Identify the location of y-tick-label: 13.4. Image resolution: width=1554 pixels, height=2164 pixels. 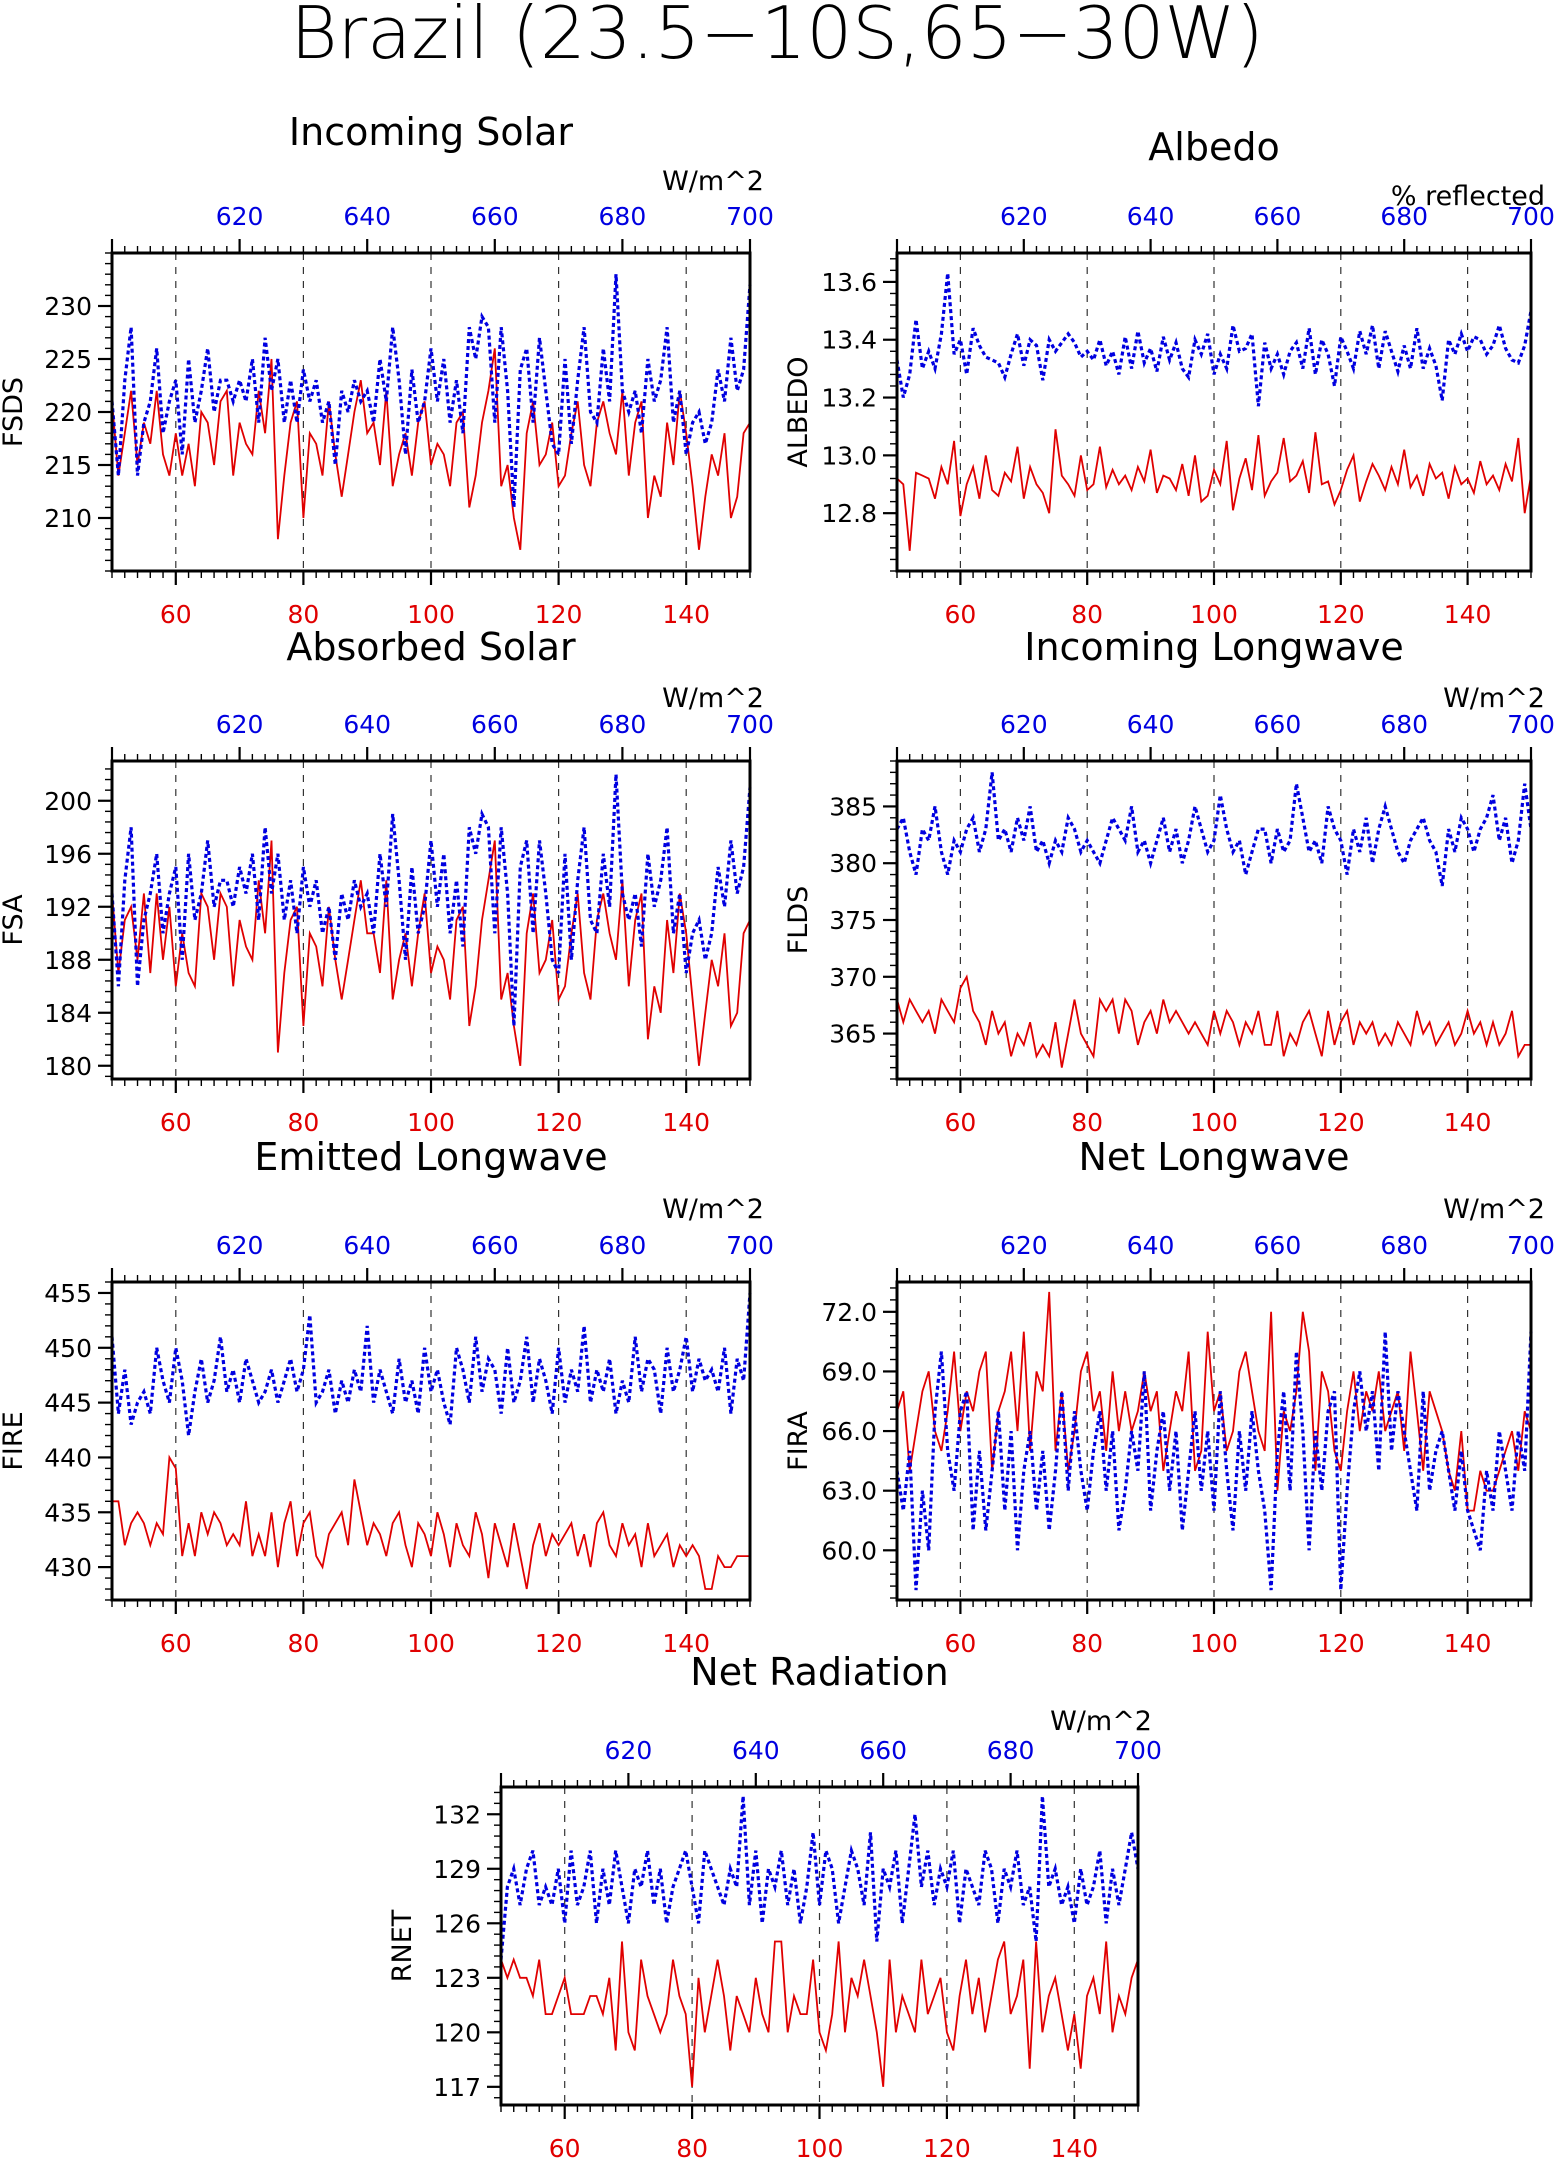
(849, 340).